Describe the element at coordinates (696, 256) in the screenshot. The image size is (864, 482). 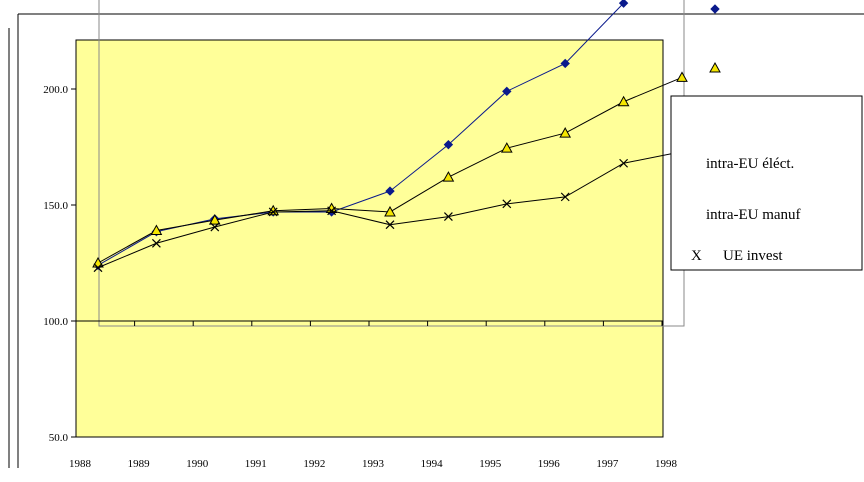
I see `legend-symbol: X` at that location.